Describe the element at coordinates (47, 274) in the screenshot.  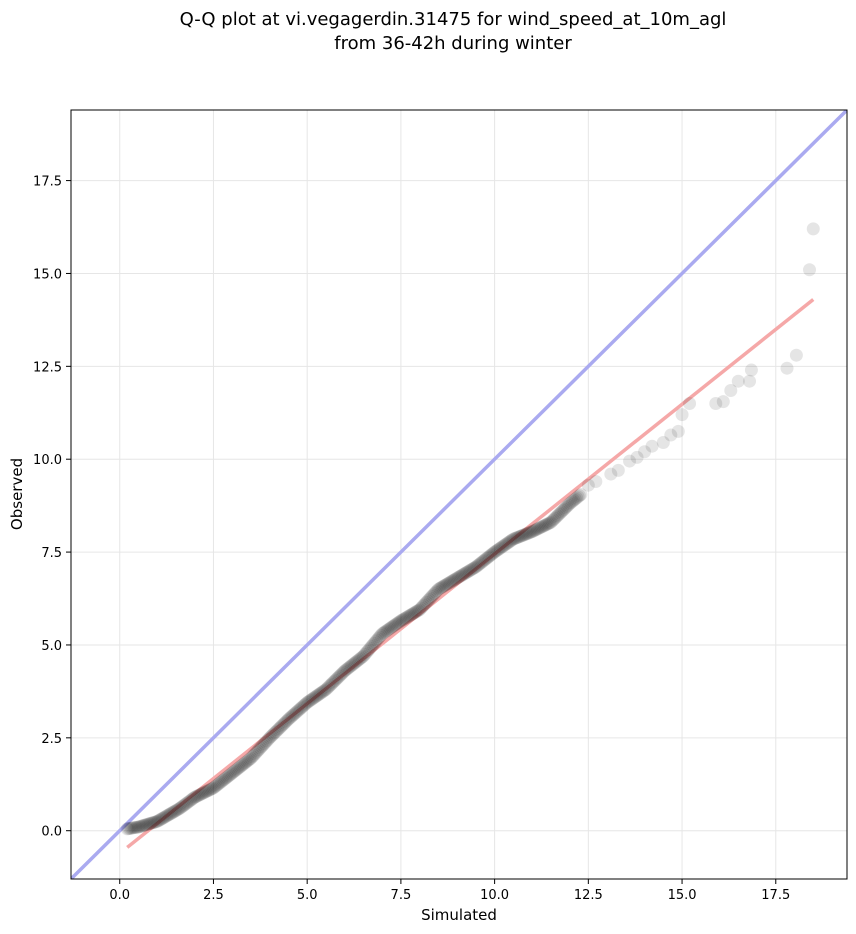
I see `y-tick-label: 15.0` at that location.